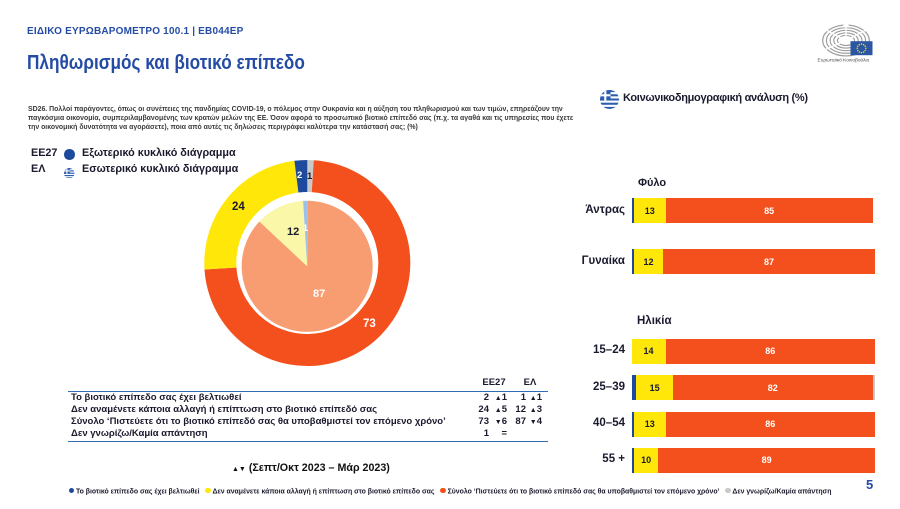 This screenshot has width=900, height=509. Describe the element at coordinates (844, 60) in the screenshot. I see `svg-text: Ευρωπαϊκό Κοινοβούλιο` at that location.